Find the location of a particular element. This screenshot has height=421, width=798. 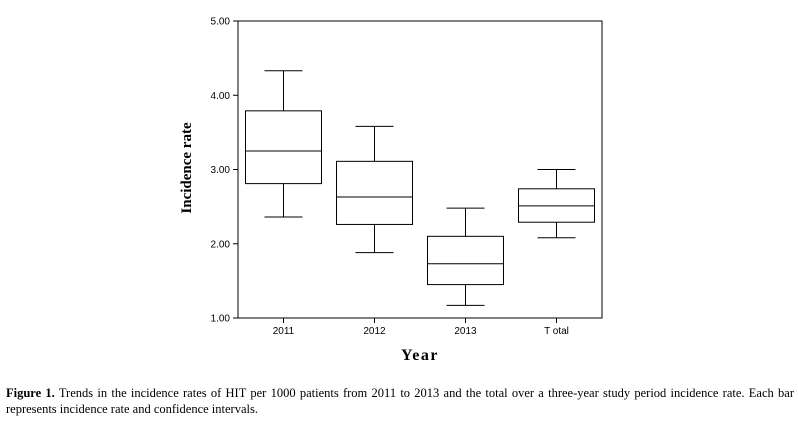

box-2013 is located at coordinates (465, 256).